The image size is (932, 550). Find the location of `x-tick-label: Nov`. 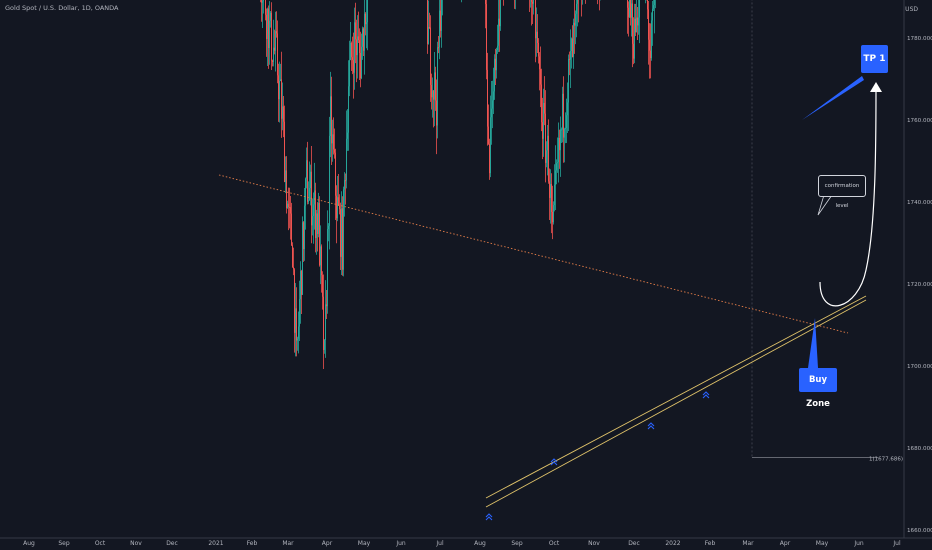

x-tick-label: Nov is located at coordinates (136, 543).